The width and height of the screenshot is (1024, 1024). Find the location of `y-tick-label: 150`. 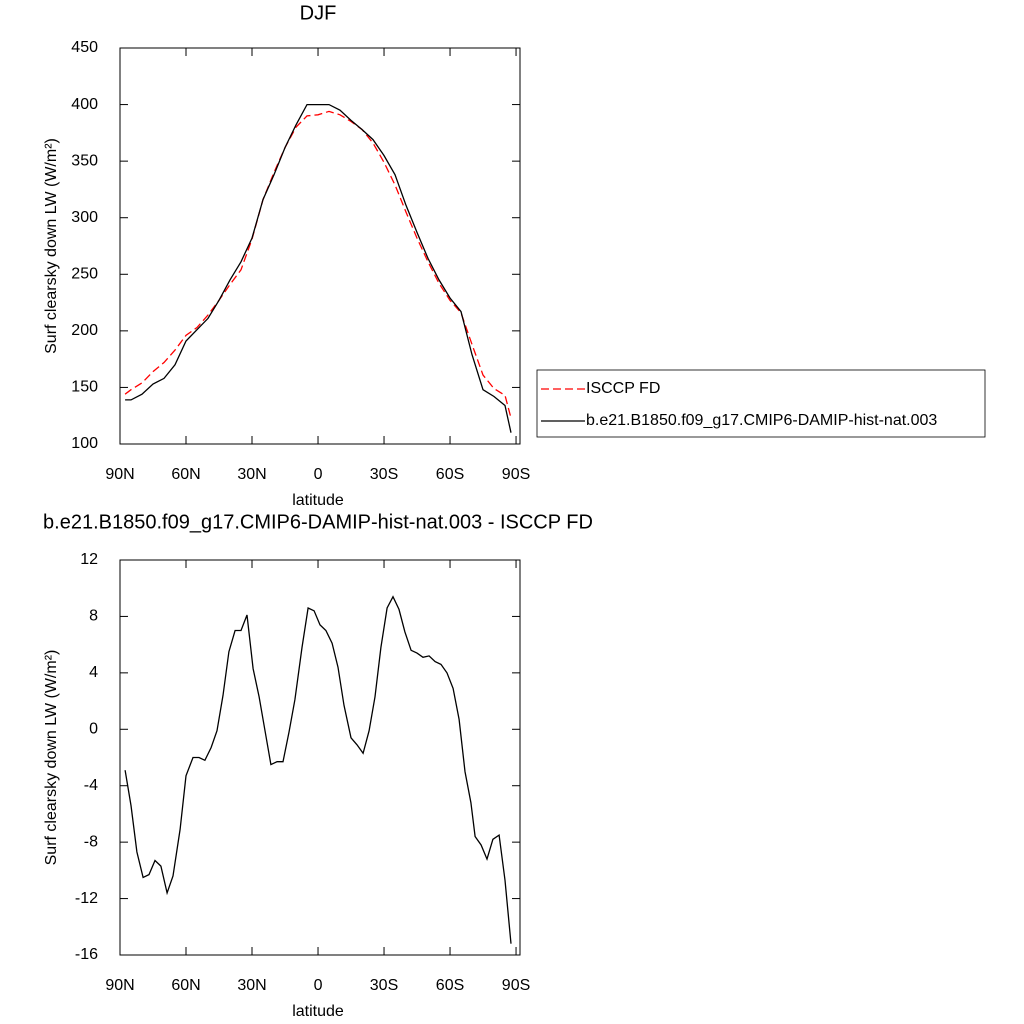

y-tick-label: 150 is located at coordinates (84, 387).